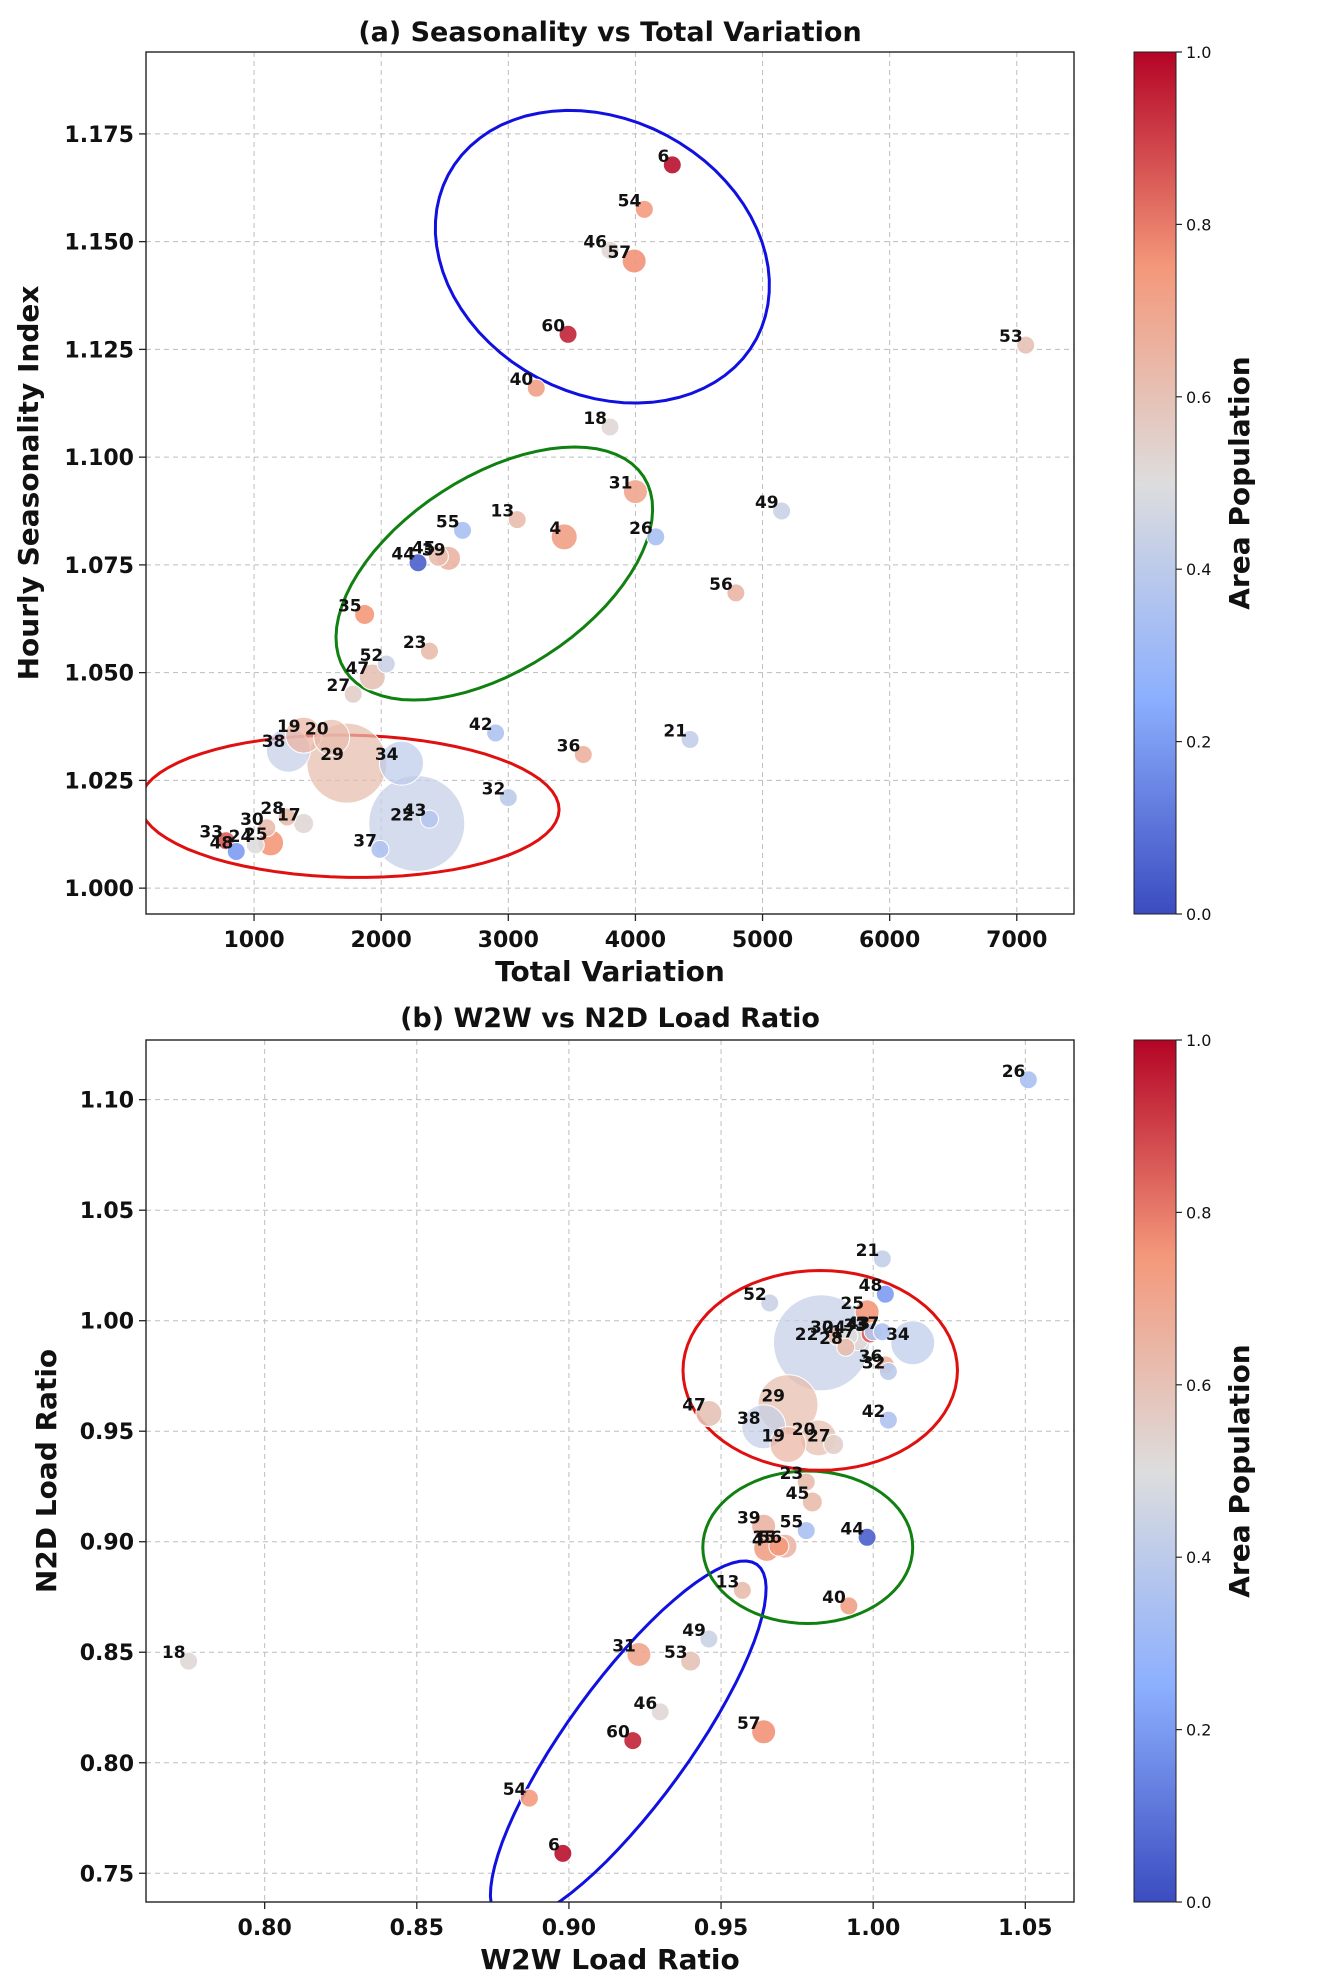 This screenshot has height=1986, width=1322. Describe the element at coordinates (28, 483) in the screenshot. I see `panel-a-ylabel: Hourly Seasonality Index` at that location.